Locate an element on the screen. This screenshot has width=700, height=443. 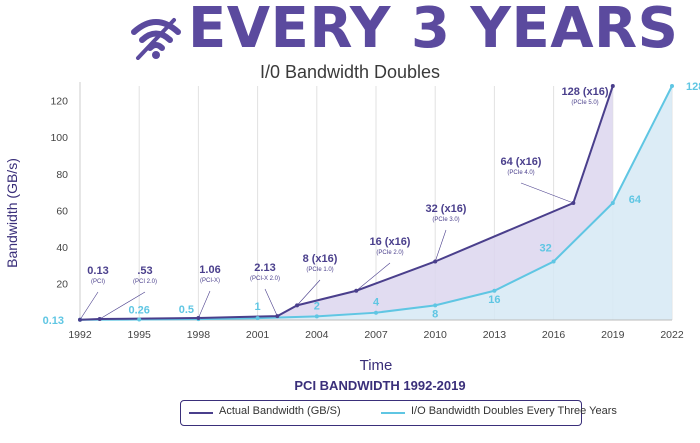
x-tick-label: 2019 is located at coordinates (613, 335).